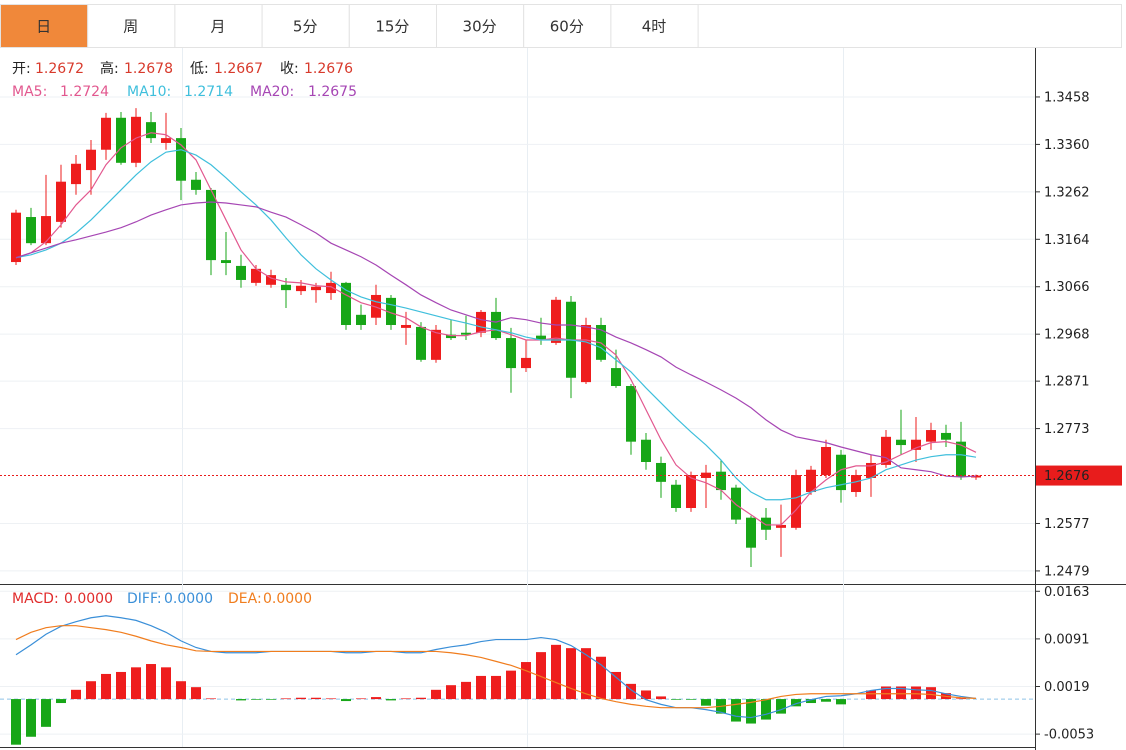 The height and width of the screenshot is (750, 1126). What do you see at coordinates (272, 92) in the screenshot?
I see `legend-label: MA20:` at bounding box center [272, 92].